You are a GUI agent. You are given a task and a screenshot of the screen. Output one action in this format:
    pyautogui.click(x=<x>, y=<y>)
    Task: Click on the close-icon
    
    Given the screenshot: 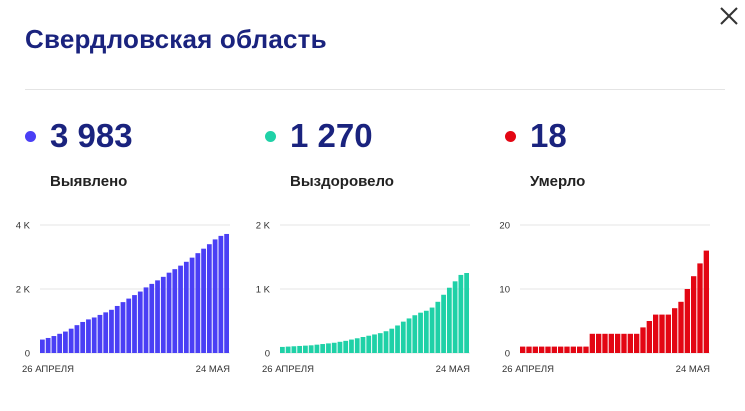 What is the action you would take?
    pyautogui.click(x=729, y=16)
    